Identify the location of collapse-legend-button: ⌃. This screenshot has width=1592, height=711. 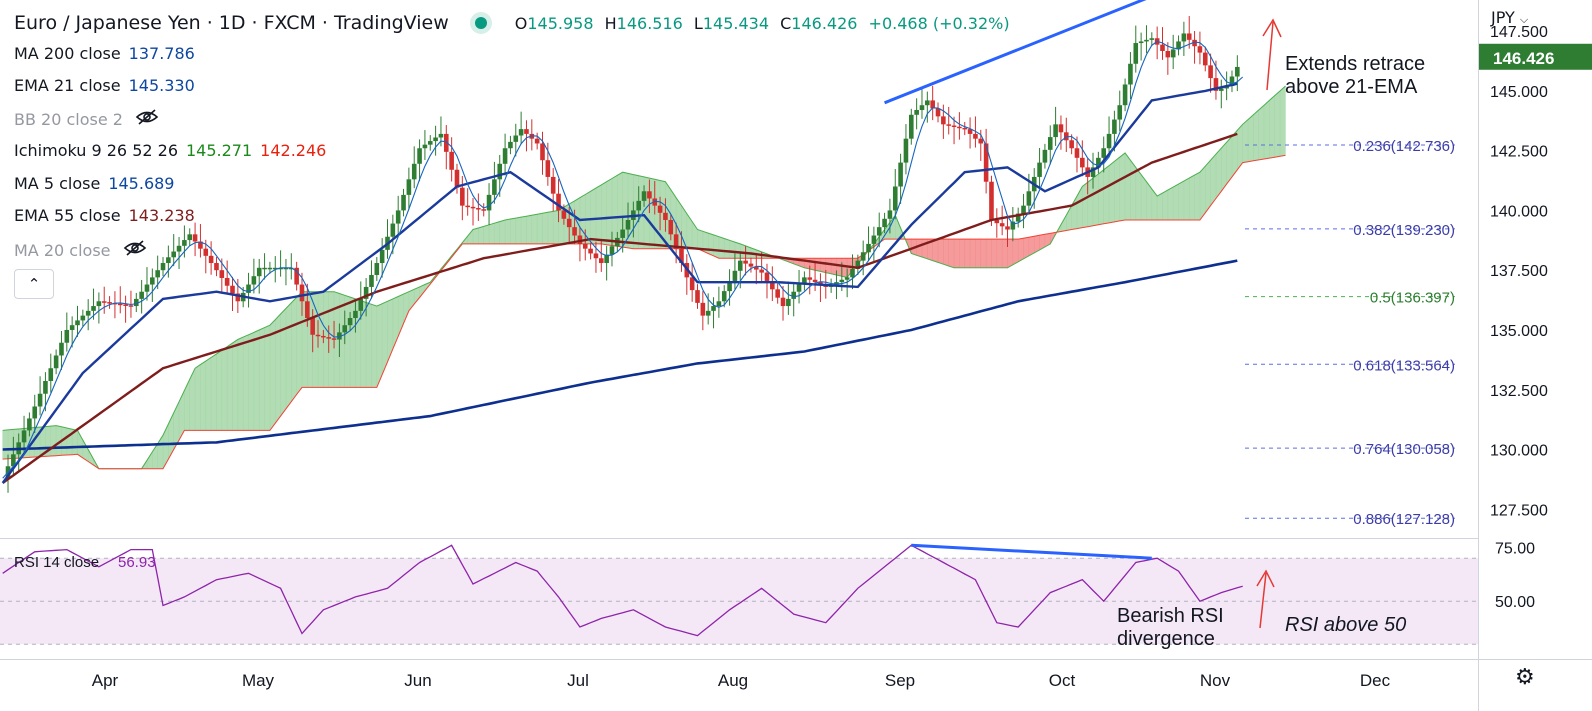
(34, 284).